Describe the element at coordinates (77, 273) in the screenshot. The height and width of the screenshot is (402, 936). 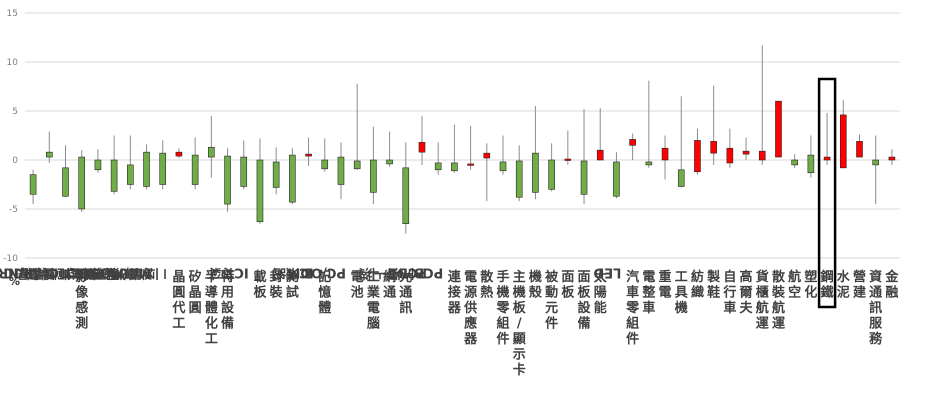
I see `x-category-label: 消費性IC` at that location.